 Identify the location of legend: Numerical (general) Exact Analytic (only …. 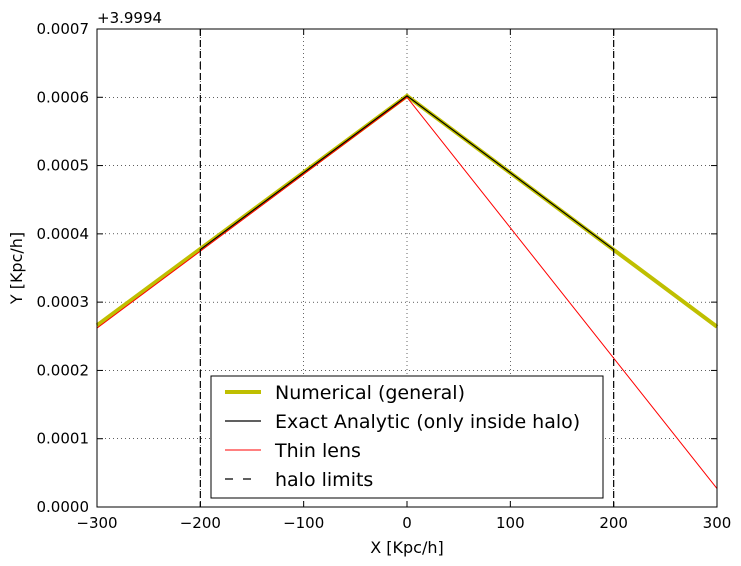
(407, 437).